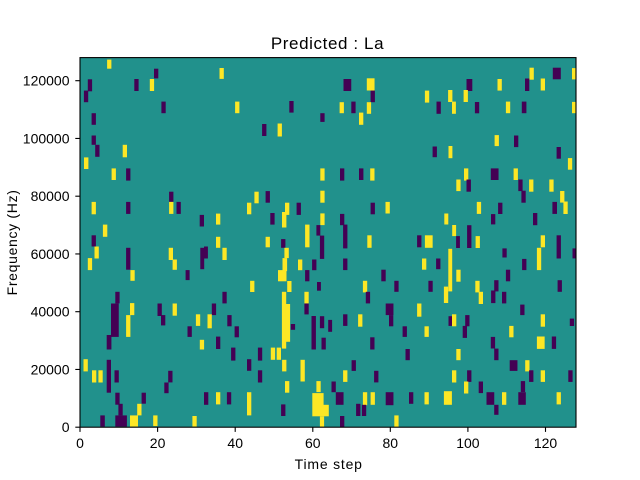  Describe the element at coordinates (468, 443) in the screenshot. I see `svg-text: 100` at that location.